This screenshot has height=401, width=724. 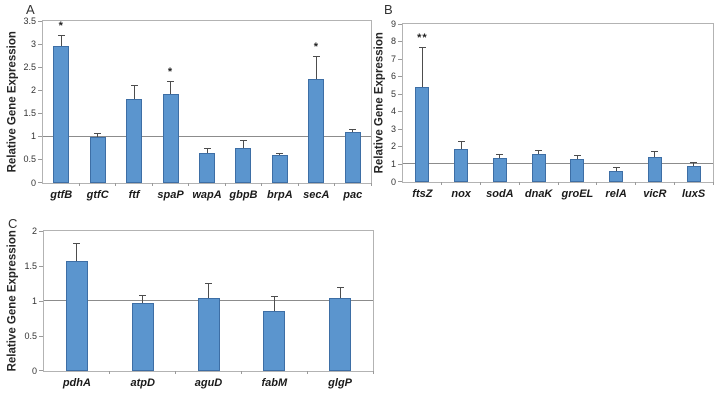 I want to click on y-tick-label: 8, so click(x=393, y=41).